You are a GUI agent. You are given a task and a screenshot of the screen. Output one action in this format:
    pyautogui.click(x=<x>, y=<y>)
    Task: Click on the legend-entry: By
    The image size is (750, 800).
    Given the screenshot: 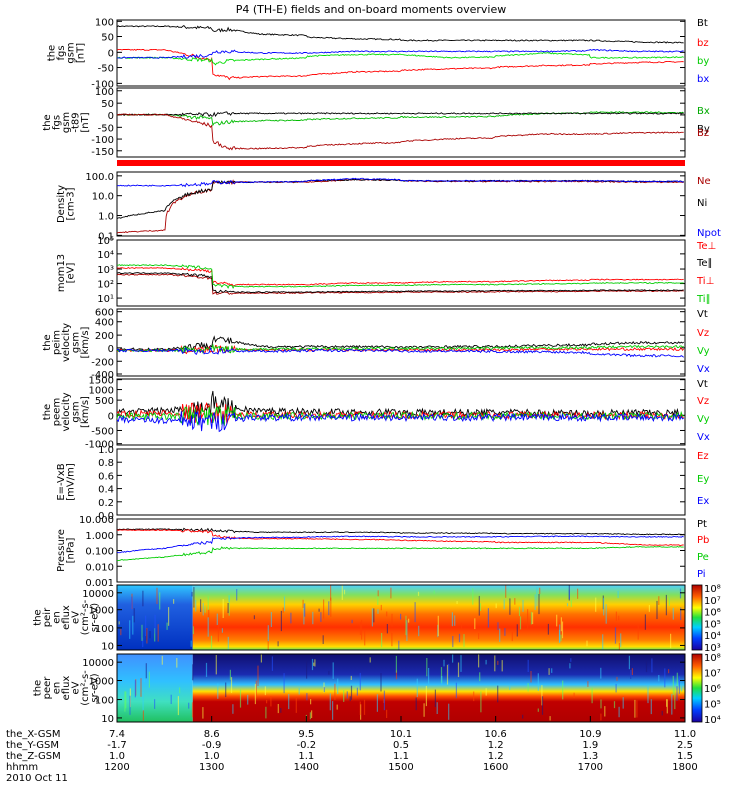 What is the action you would take?
    pyautogui.click(x=703, y=129)
    